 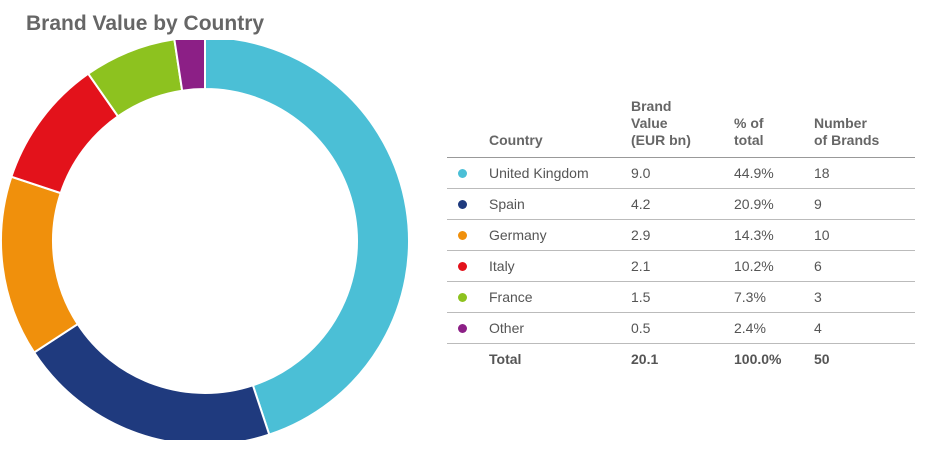 I want to click on brand-count-cell: 10, so click(x=864, y=235).